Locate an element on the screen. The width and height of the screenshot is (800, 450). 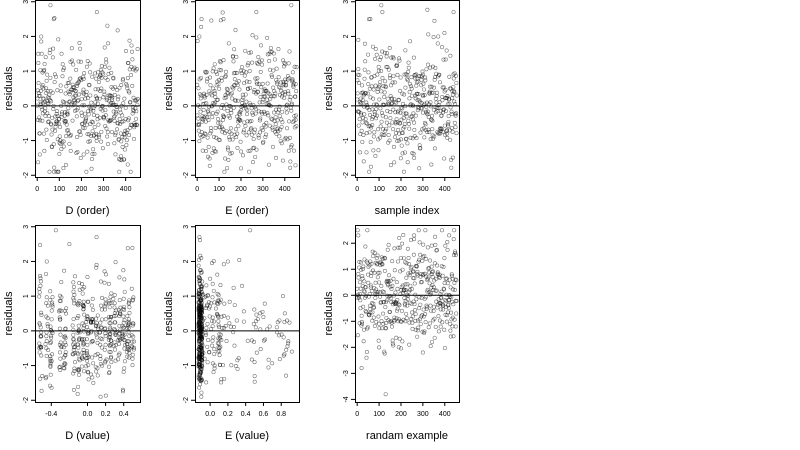
points-group is located at coordinates (406, 312).